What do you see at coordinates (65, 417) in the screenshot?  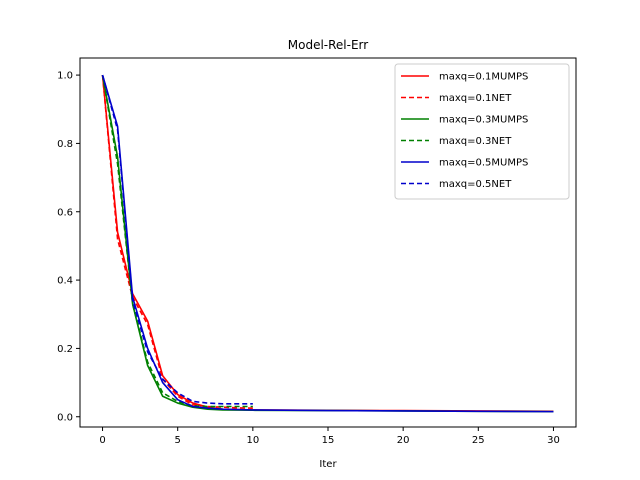 I see `y-tick-label: 0.0` at bounding box center [65, 417].